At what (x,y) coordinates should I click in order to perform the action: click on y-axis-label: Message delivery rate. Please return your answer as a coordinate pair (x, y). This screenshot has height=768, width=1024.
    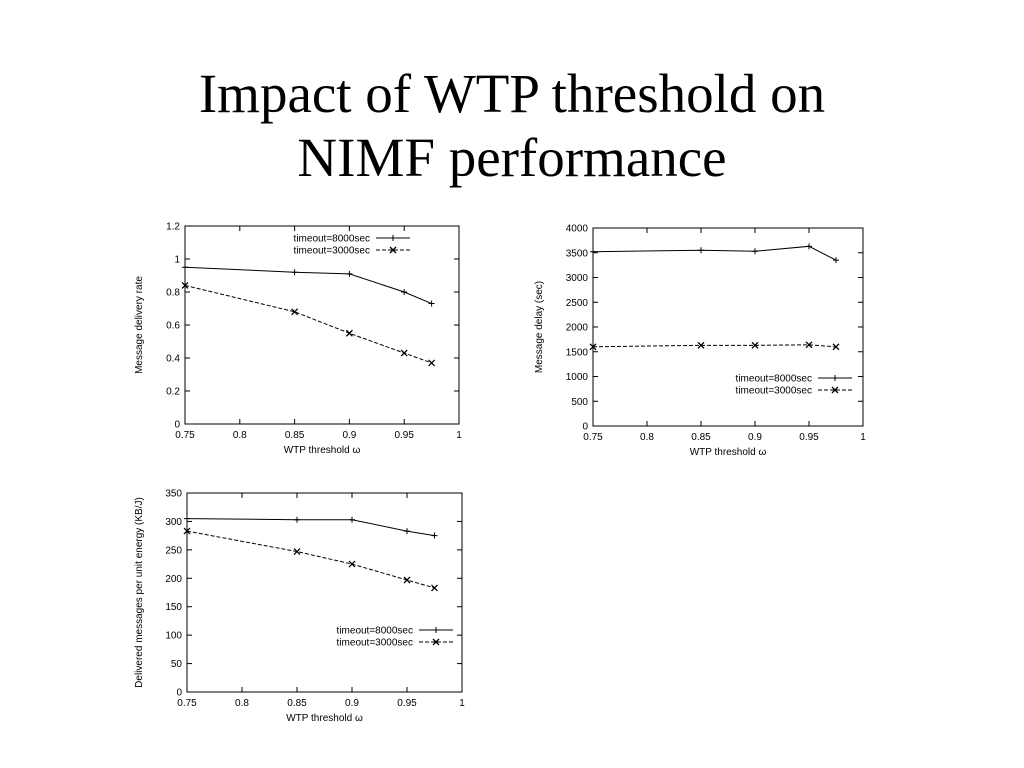
    Looking at the image, I should click on (139, 325).